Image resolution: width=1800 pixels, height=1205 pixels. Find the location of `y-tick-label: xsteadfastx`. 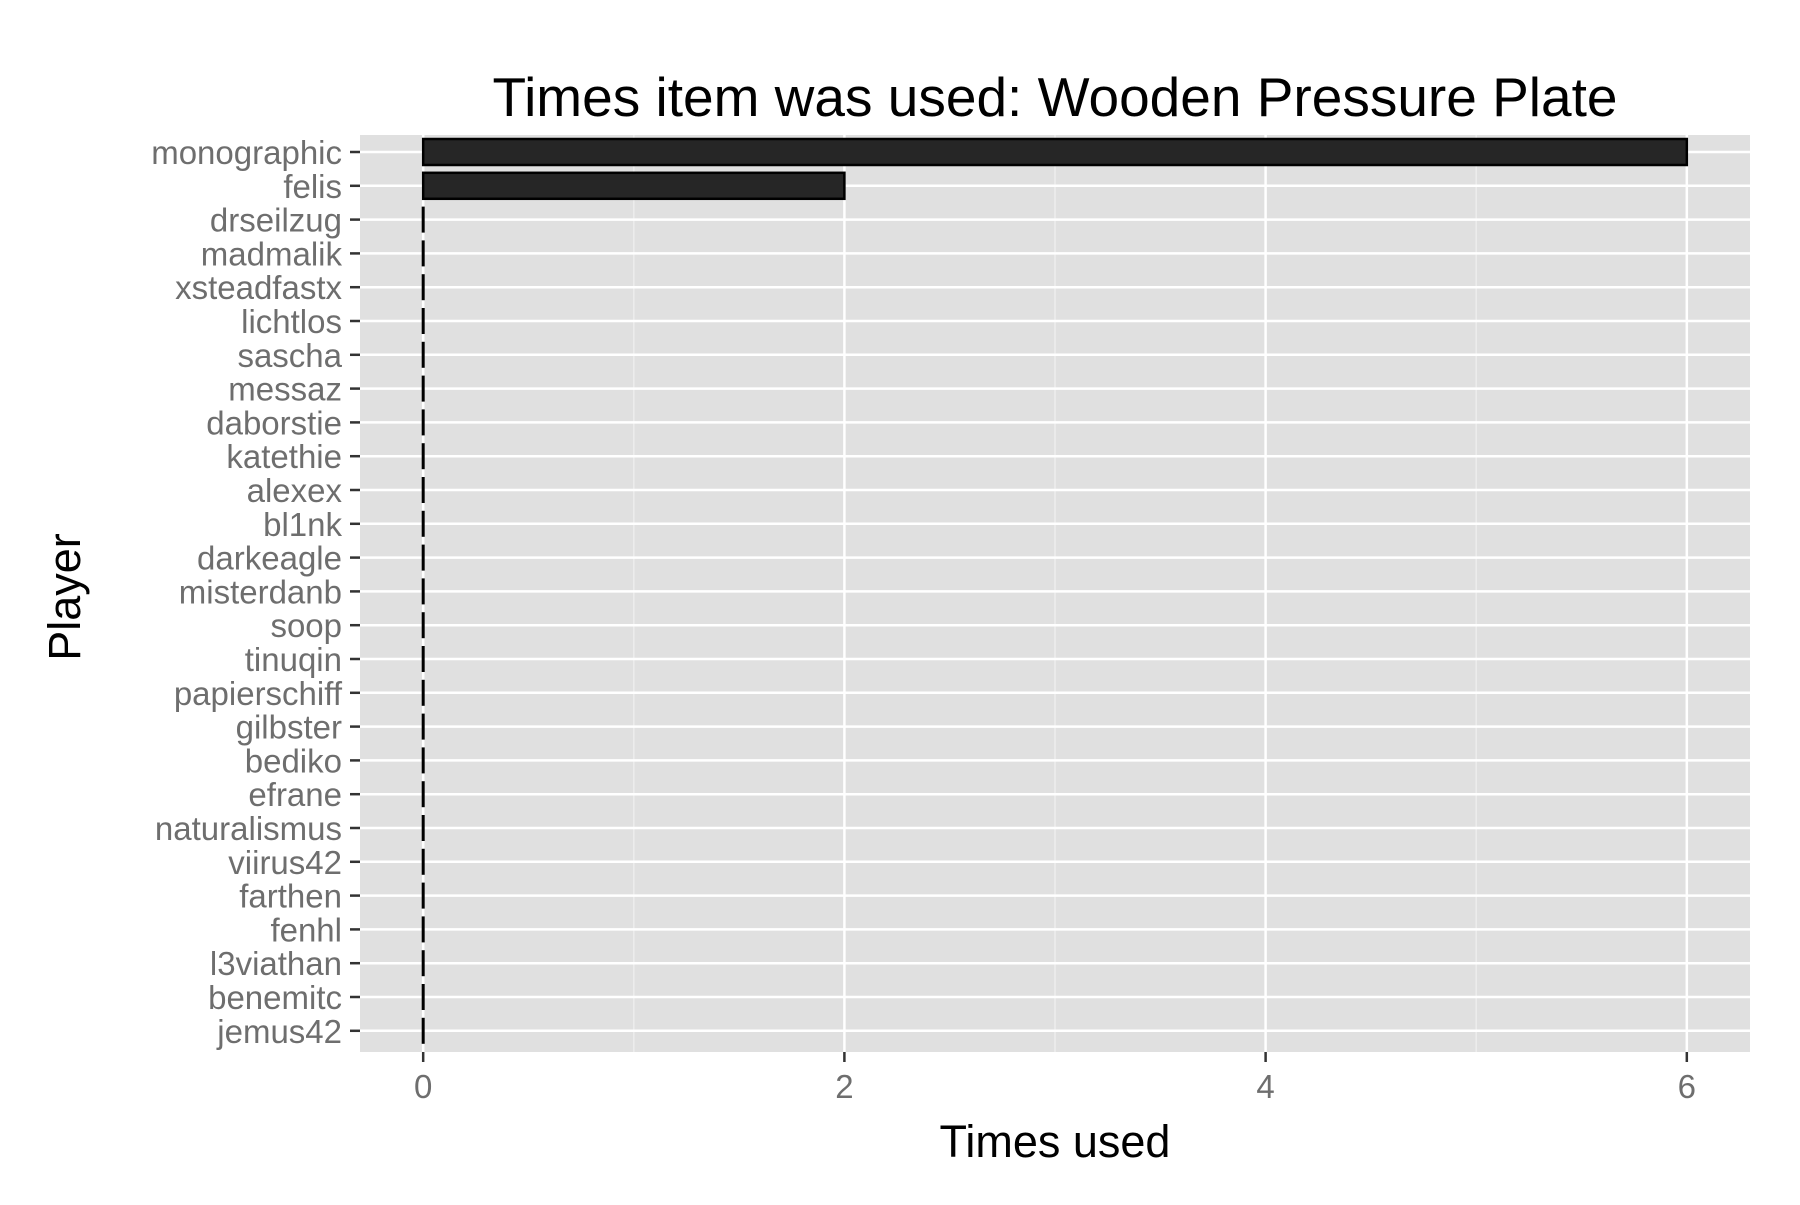

y-tick-label: xsteadfastx is located at coordinates (258, 287).